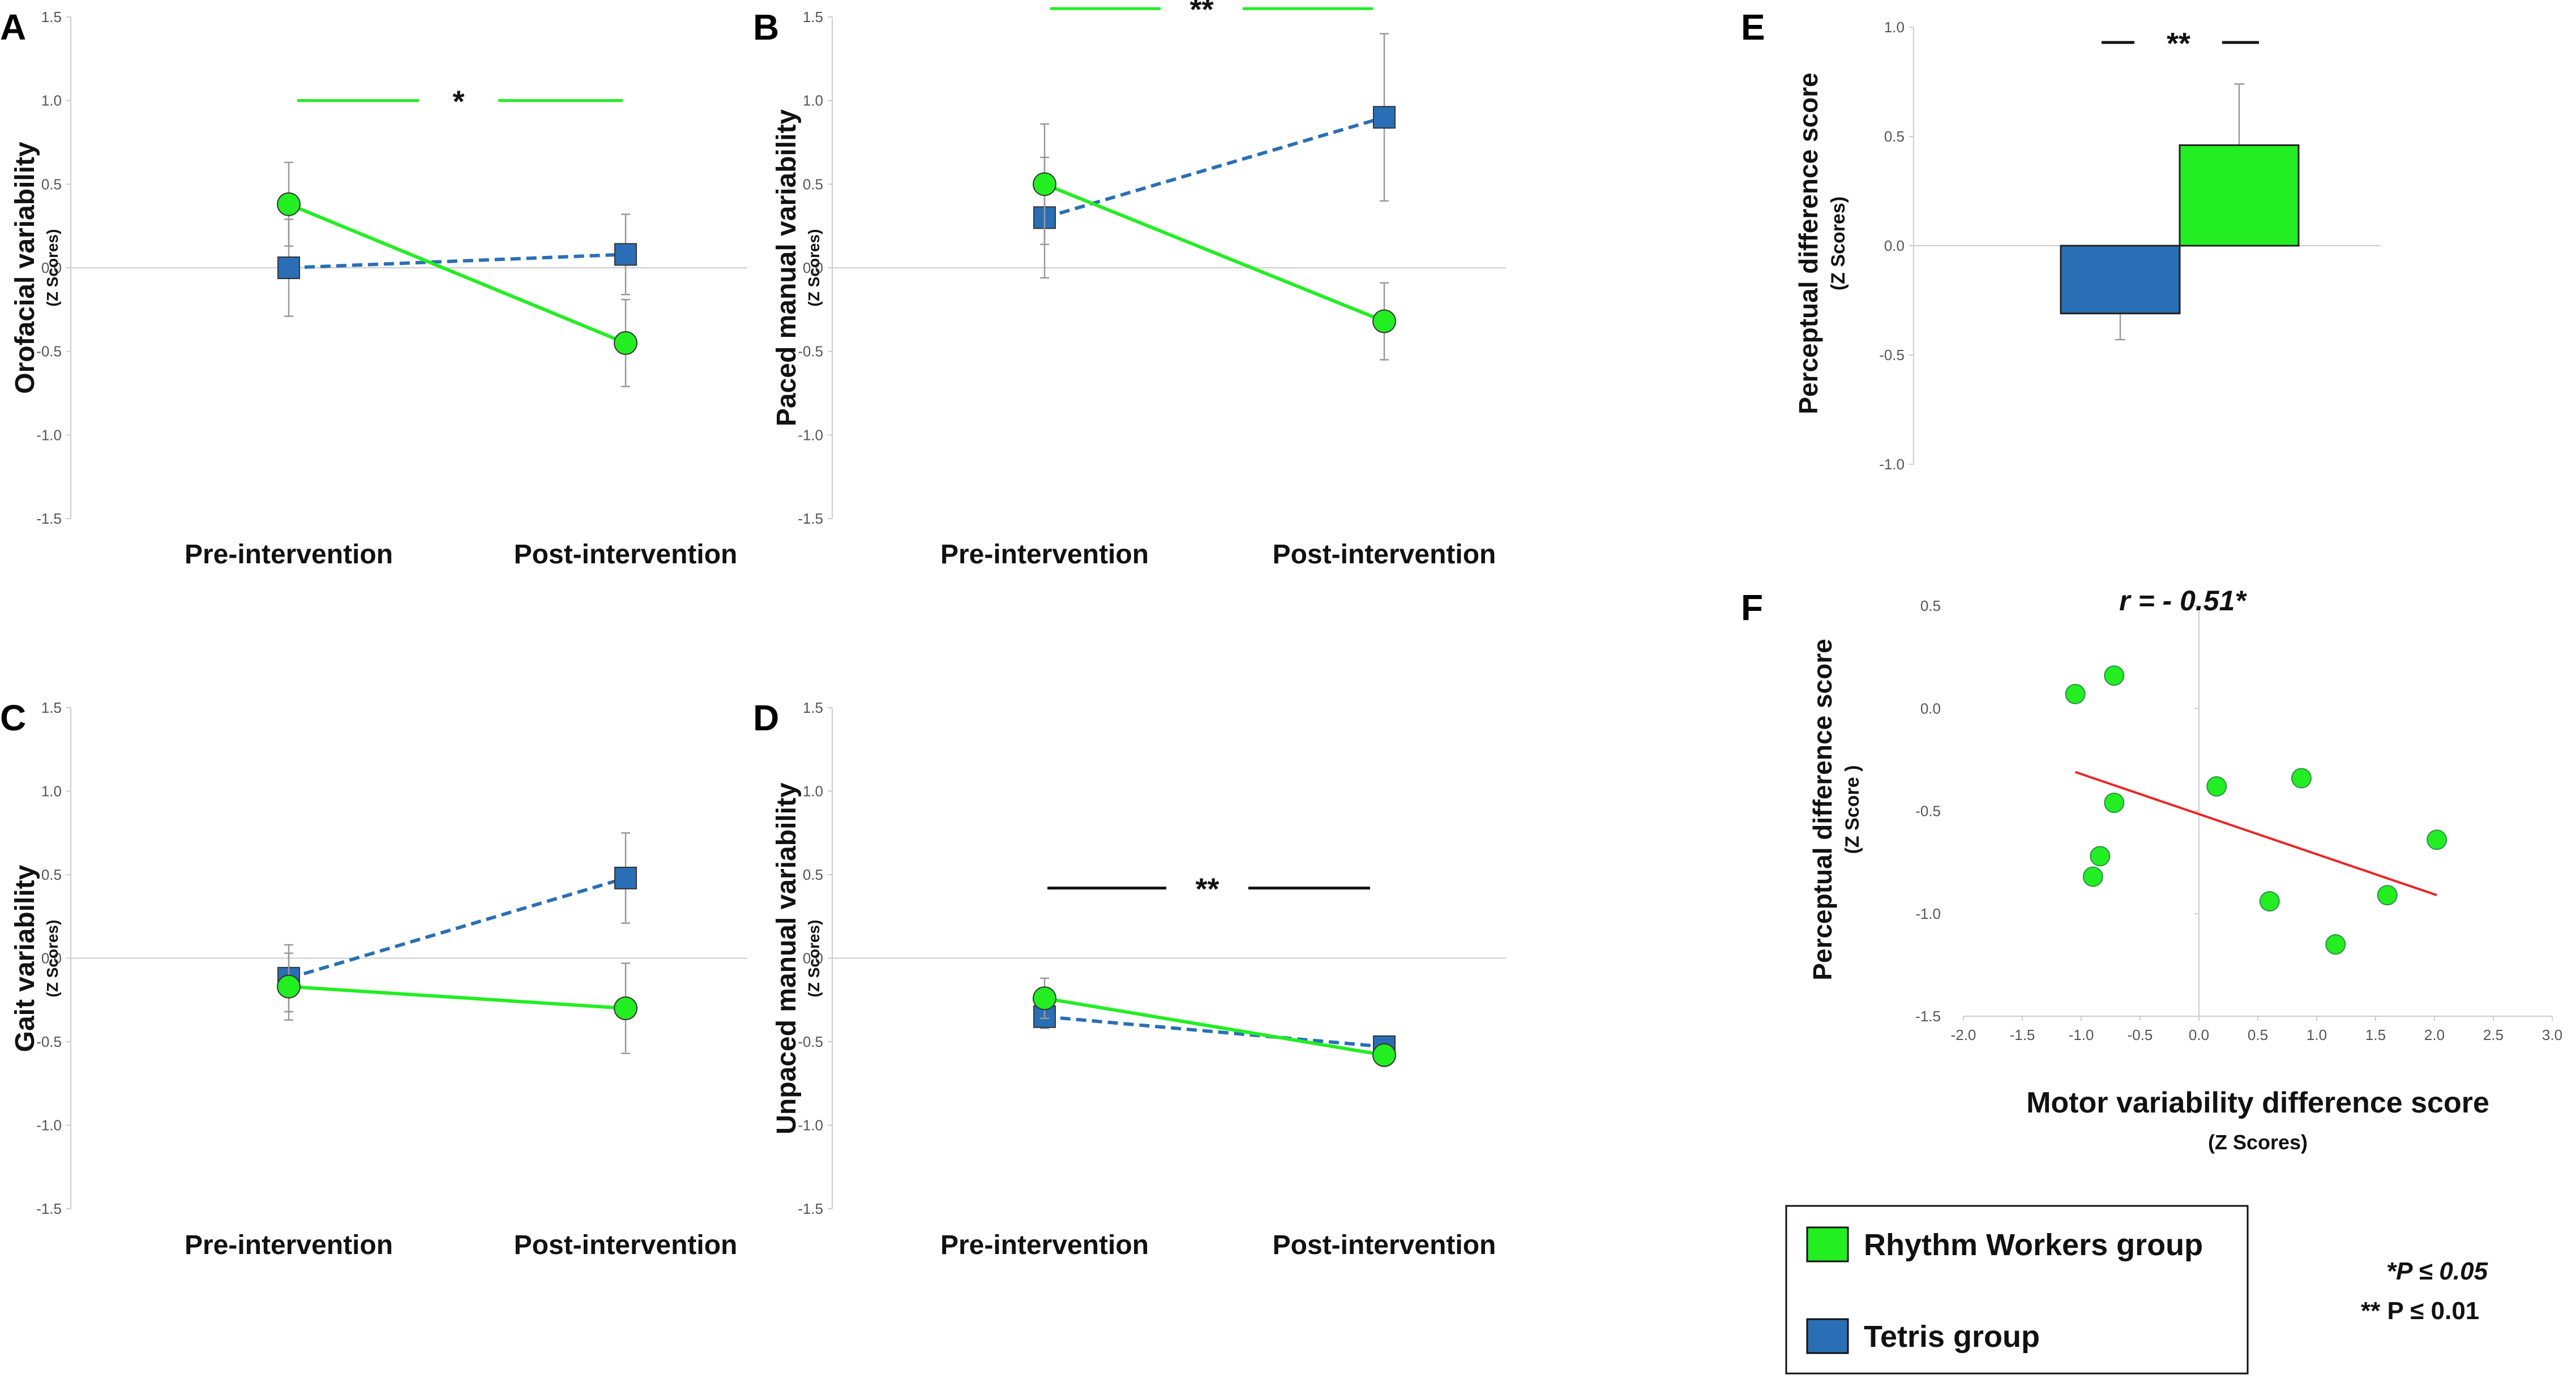  I want to click on x-tick-label: 2.5, so click(2493, 1034).